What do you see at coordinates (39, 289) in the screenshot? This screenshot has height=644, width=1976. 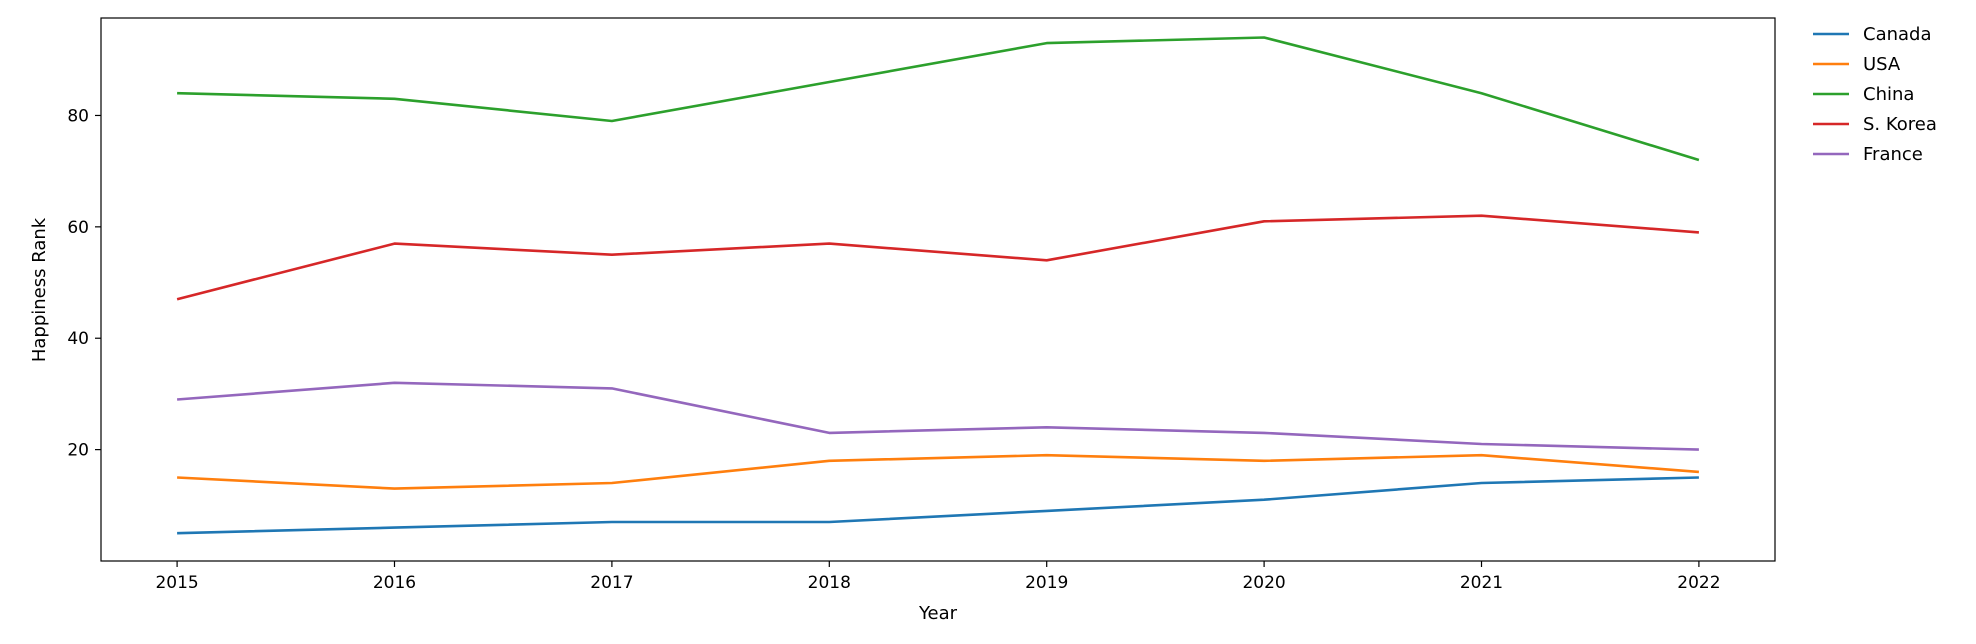 I see `y-axis-title: Happiness Rank` at bounding box center [39, 289].